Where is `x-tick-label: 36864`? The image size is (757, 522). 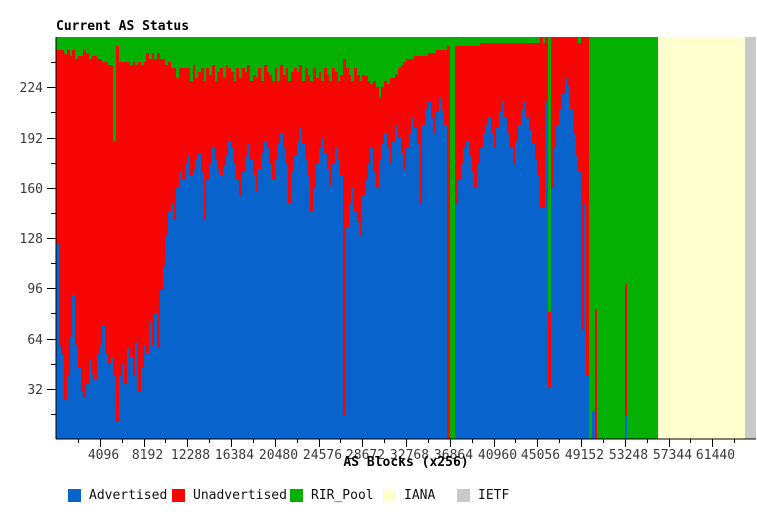 x-tick-label: 36864 is located at coordinates (453, 455).